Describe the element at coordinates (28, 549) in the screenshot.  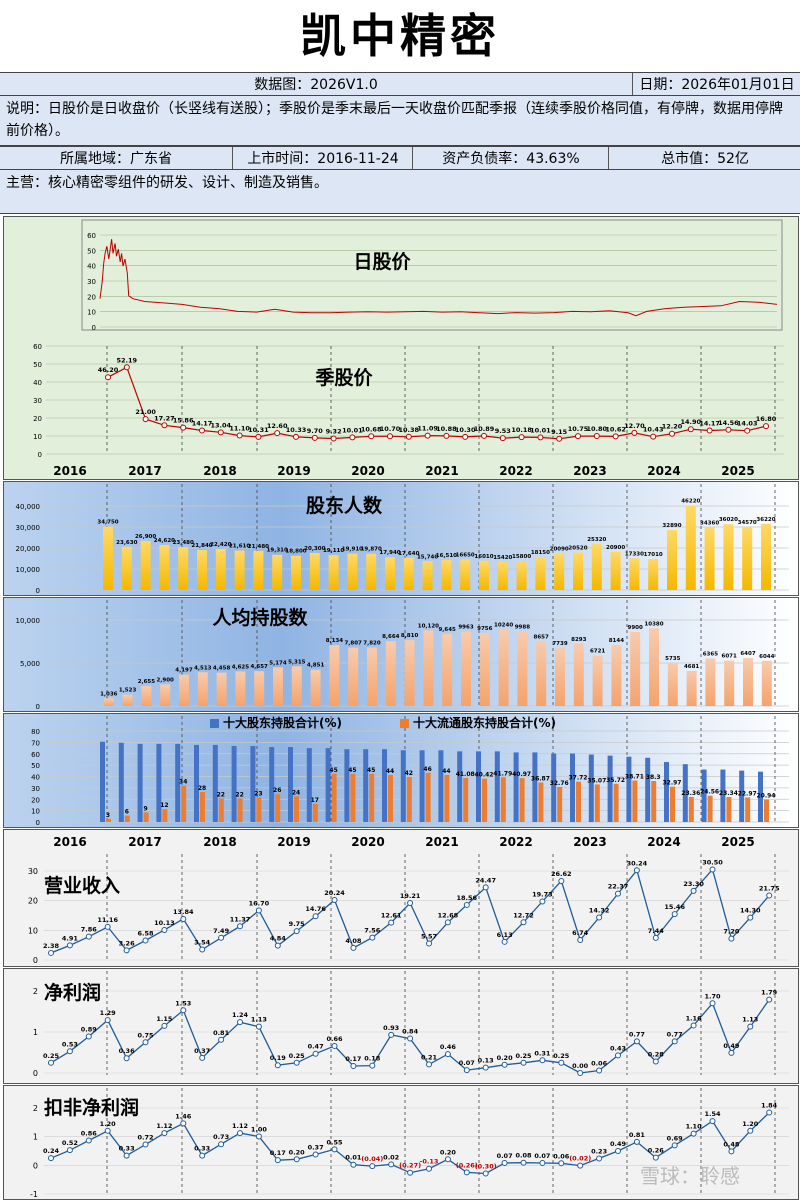
I see `holders-tick-label: 20,000` at that location.